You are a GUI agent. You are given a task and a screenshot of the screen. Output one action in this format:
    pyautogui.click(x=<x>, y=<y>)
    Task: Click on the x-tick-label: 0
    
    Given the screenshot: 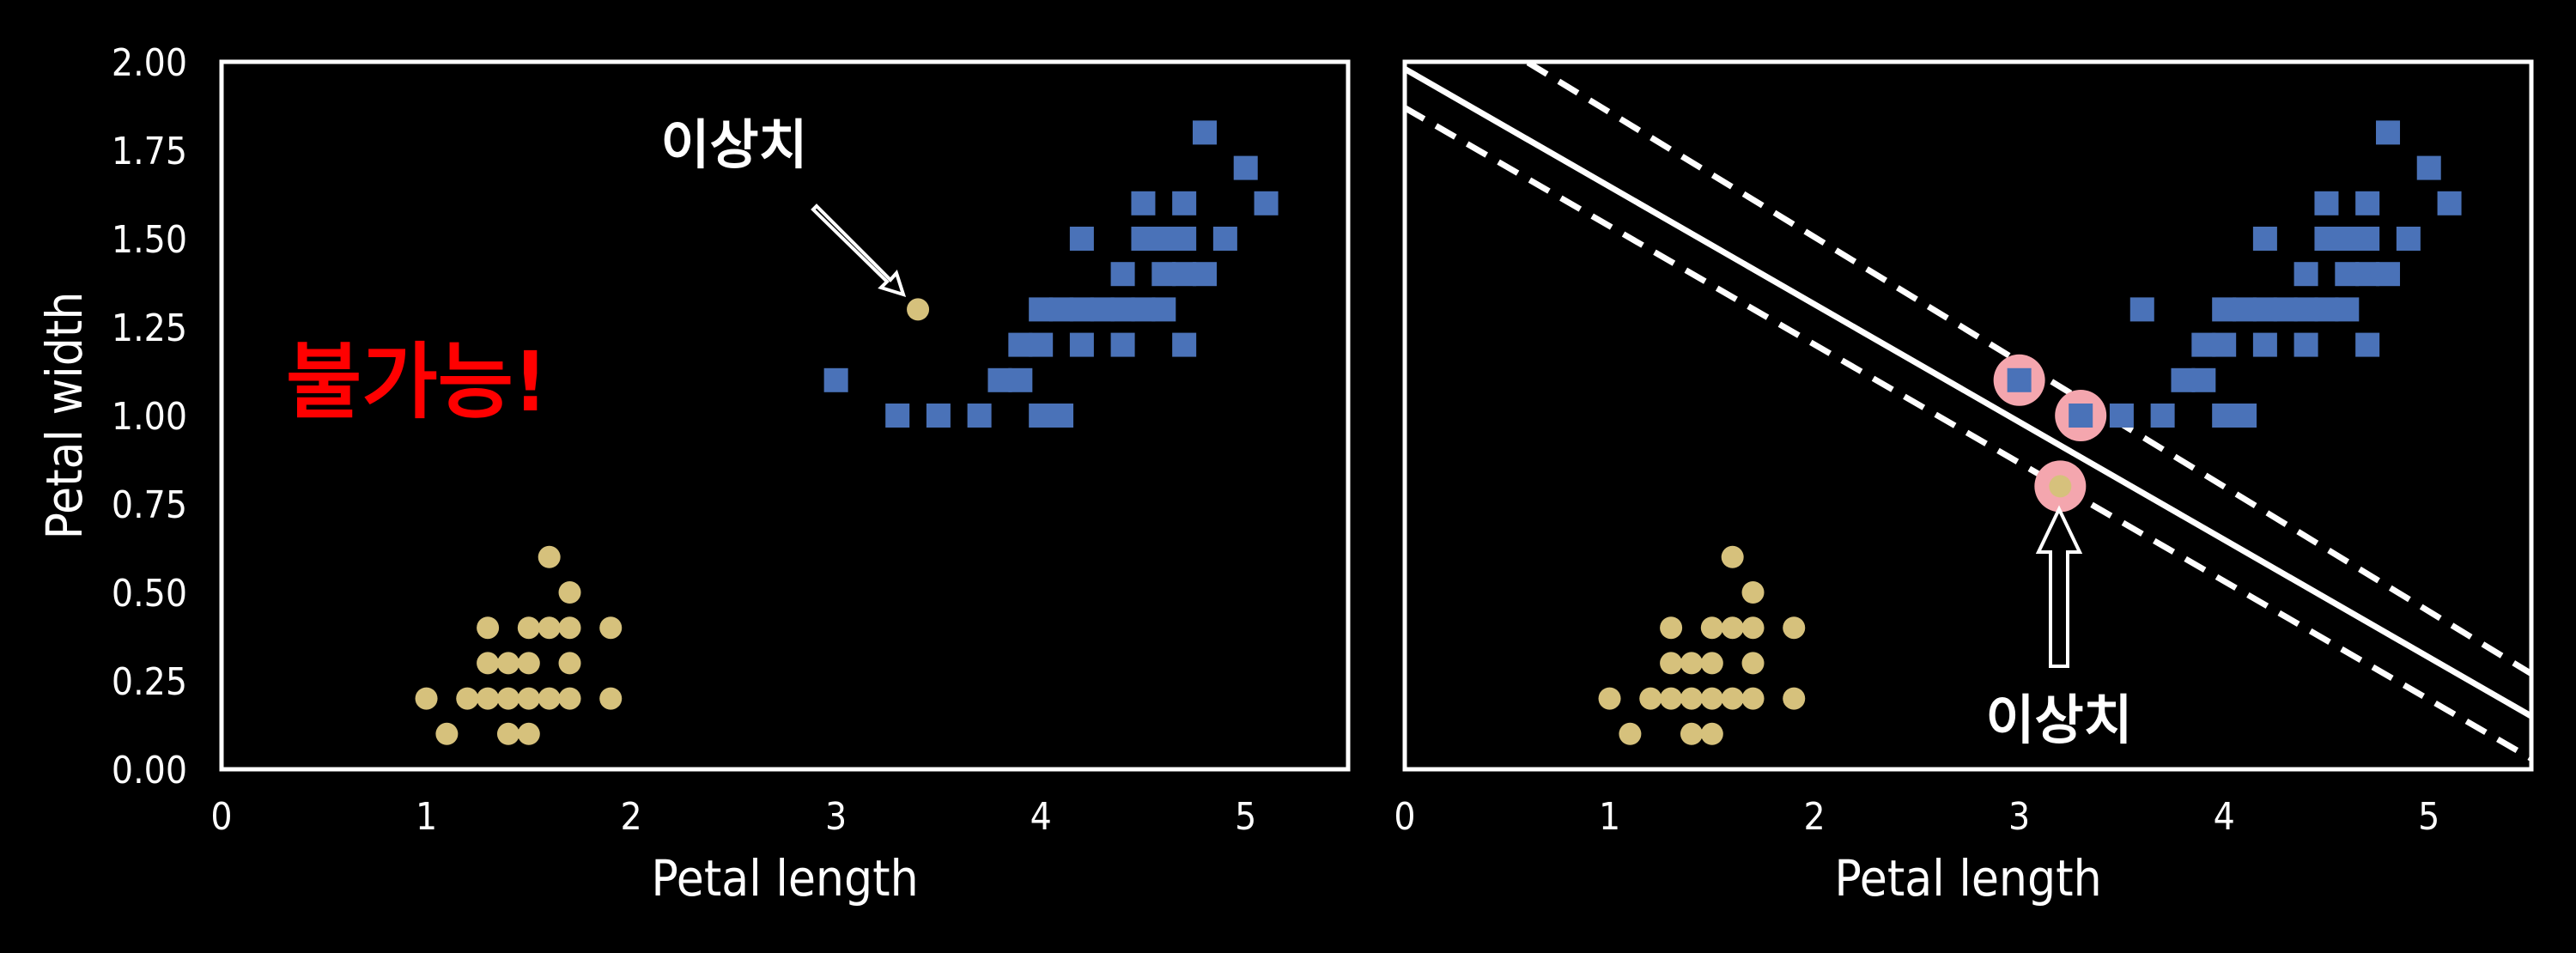 What is the action you would take?
    pyautogui.click(x=221, y=817)
    